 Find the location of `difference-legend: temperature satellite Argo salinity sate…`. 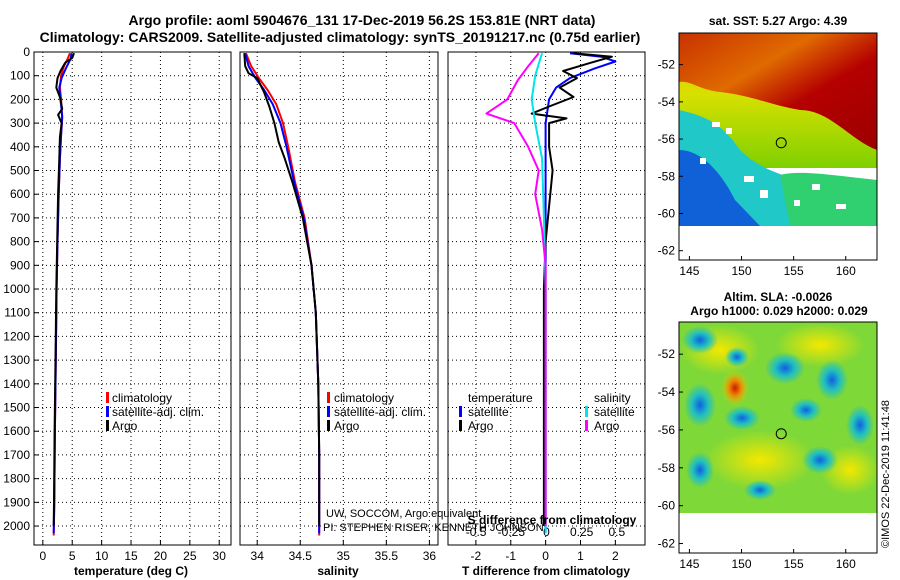

difference-legend: temperature satellite Argo salinity sate… is located at coordinates (547, 412).